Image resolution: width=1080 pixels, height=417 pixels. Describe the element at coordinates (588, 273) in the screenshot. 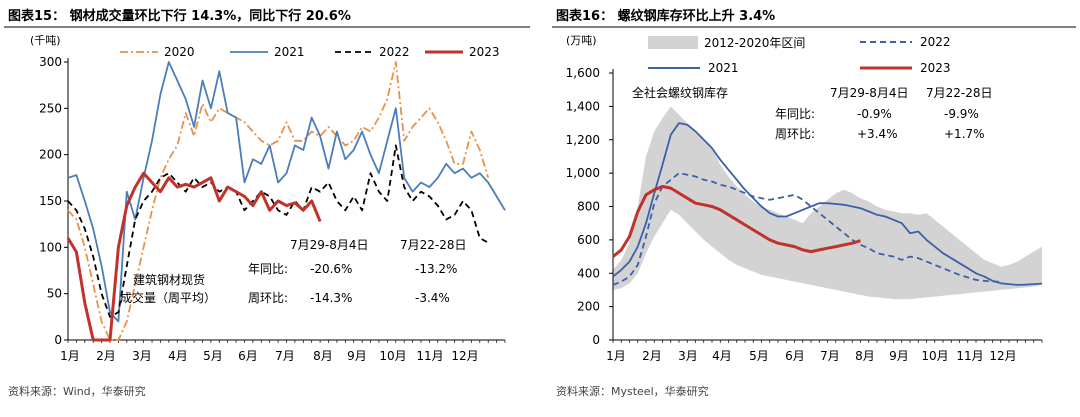

I see `y-tick-label: 400` at that location.